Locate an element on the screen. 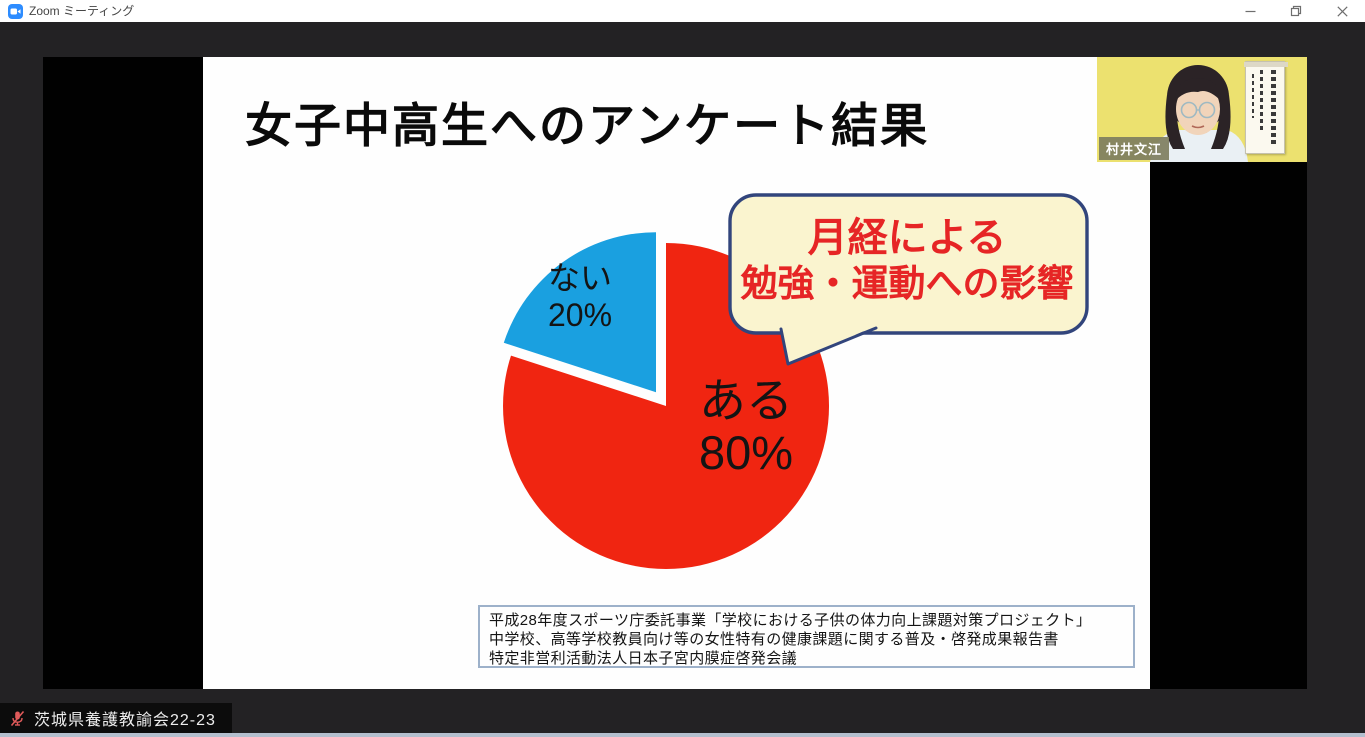 The height and width of the screenshot is (737, 1365). pie-label-yes-name: ある is located at coordinates (745, 400).